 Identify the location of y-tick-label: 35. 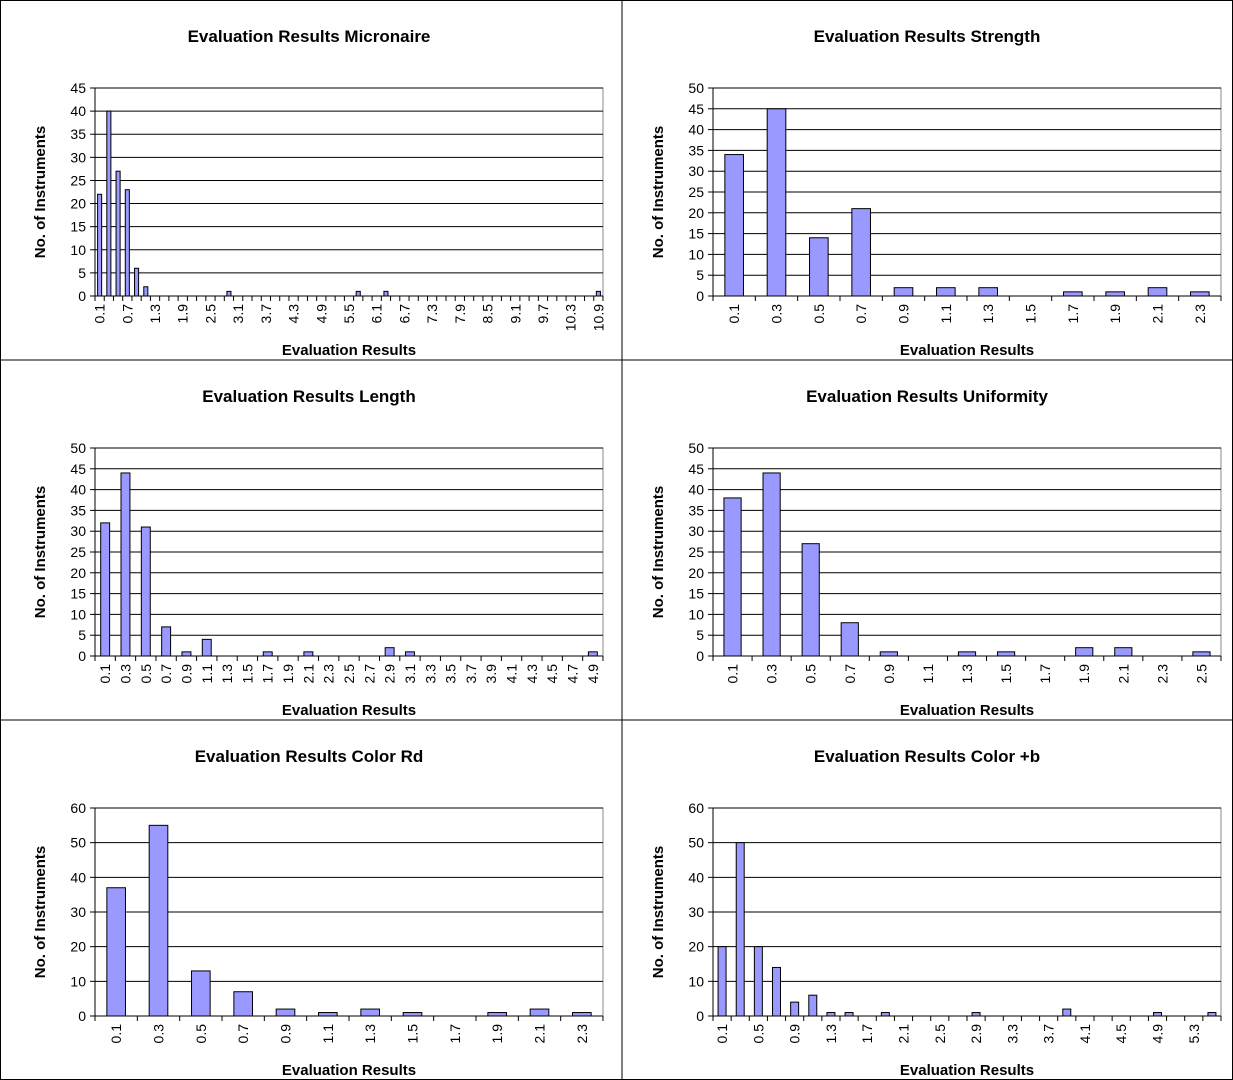
(78, 510).